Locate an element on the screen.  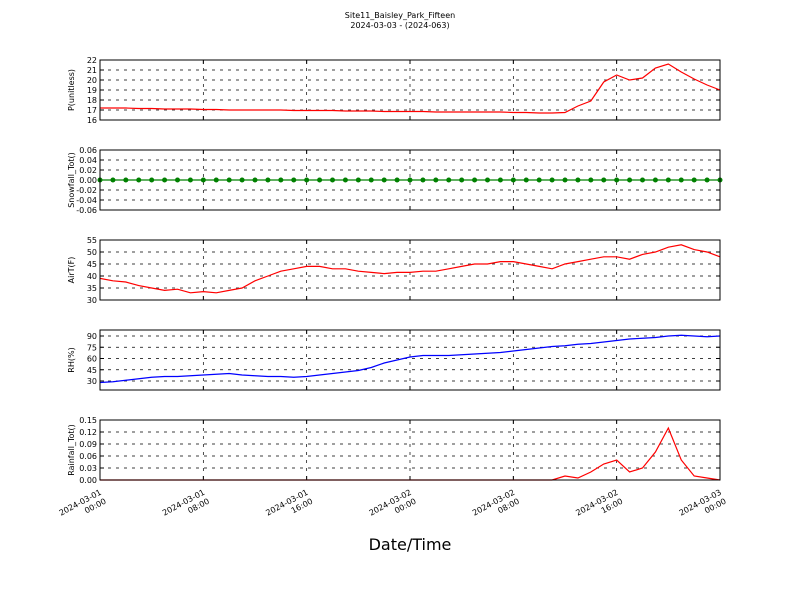
y-axis-label: RH(%) is located at coordinates (71, 359).